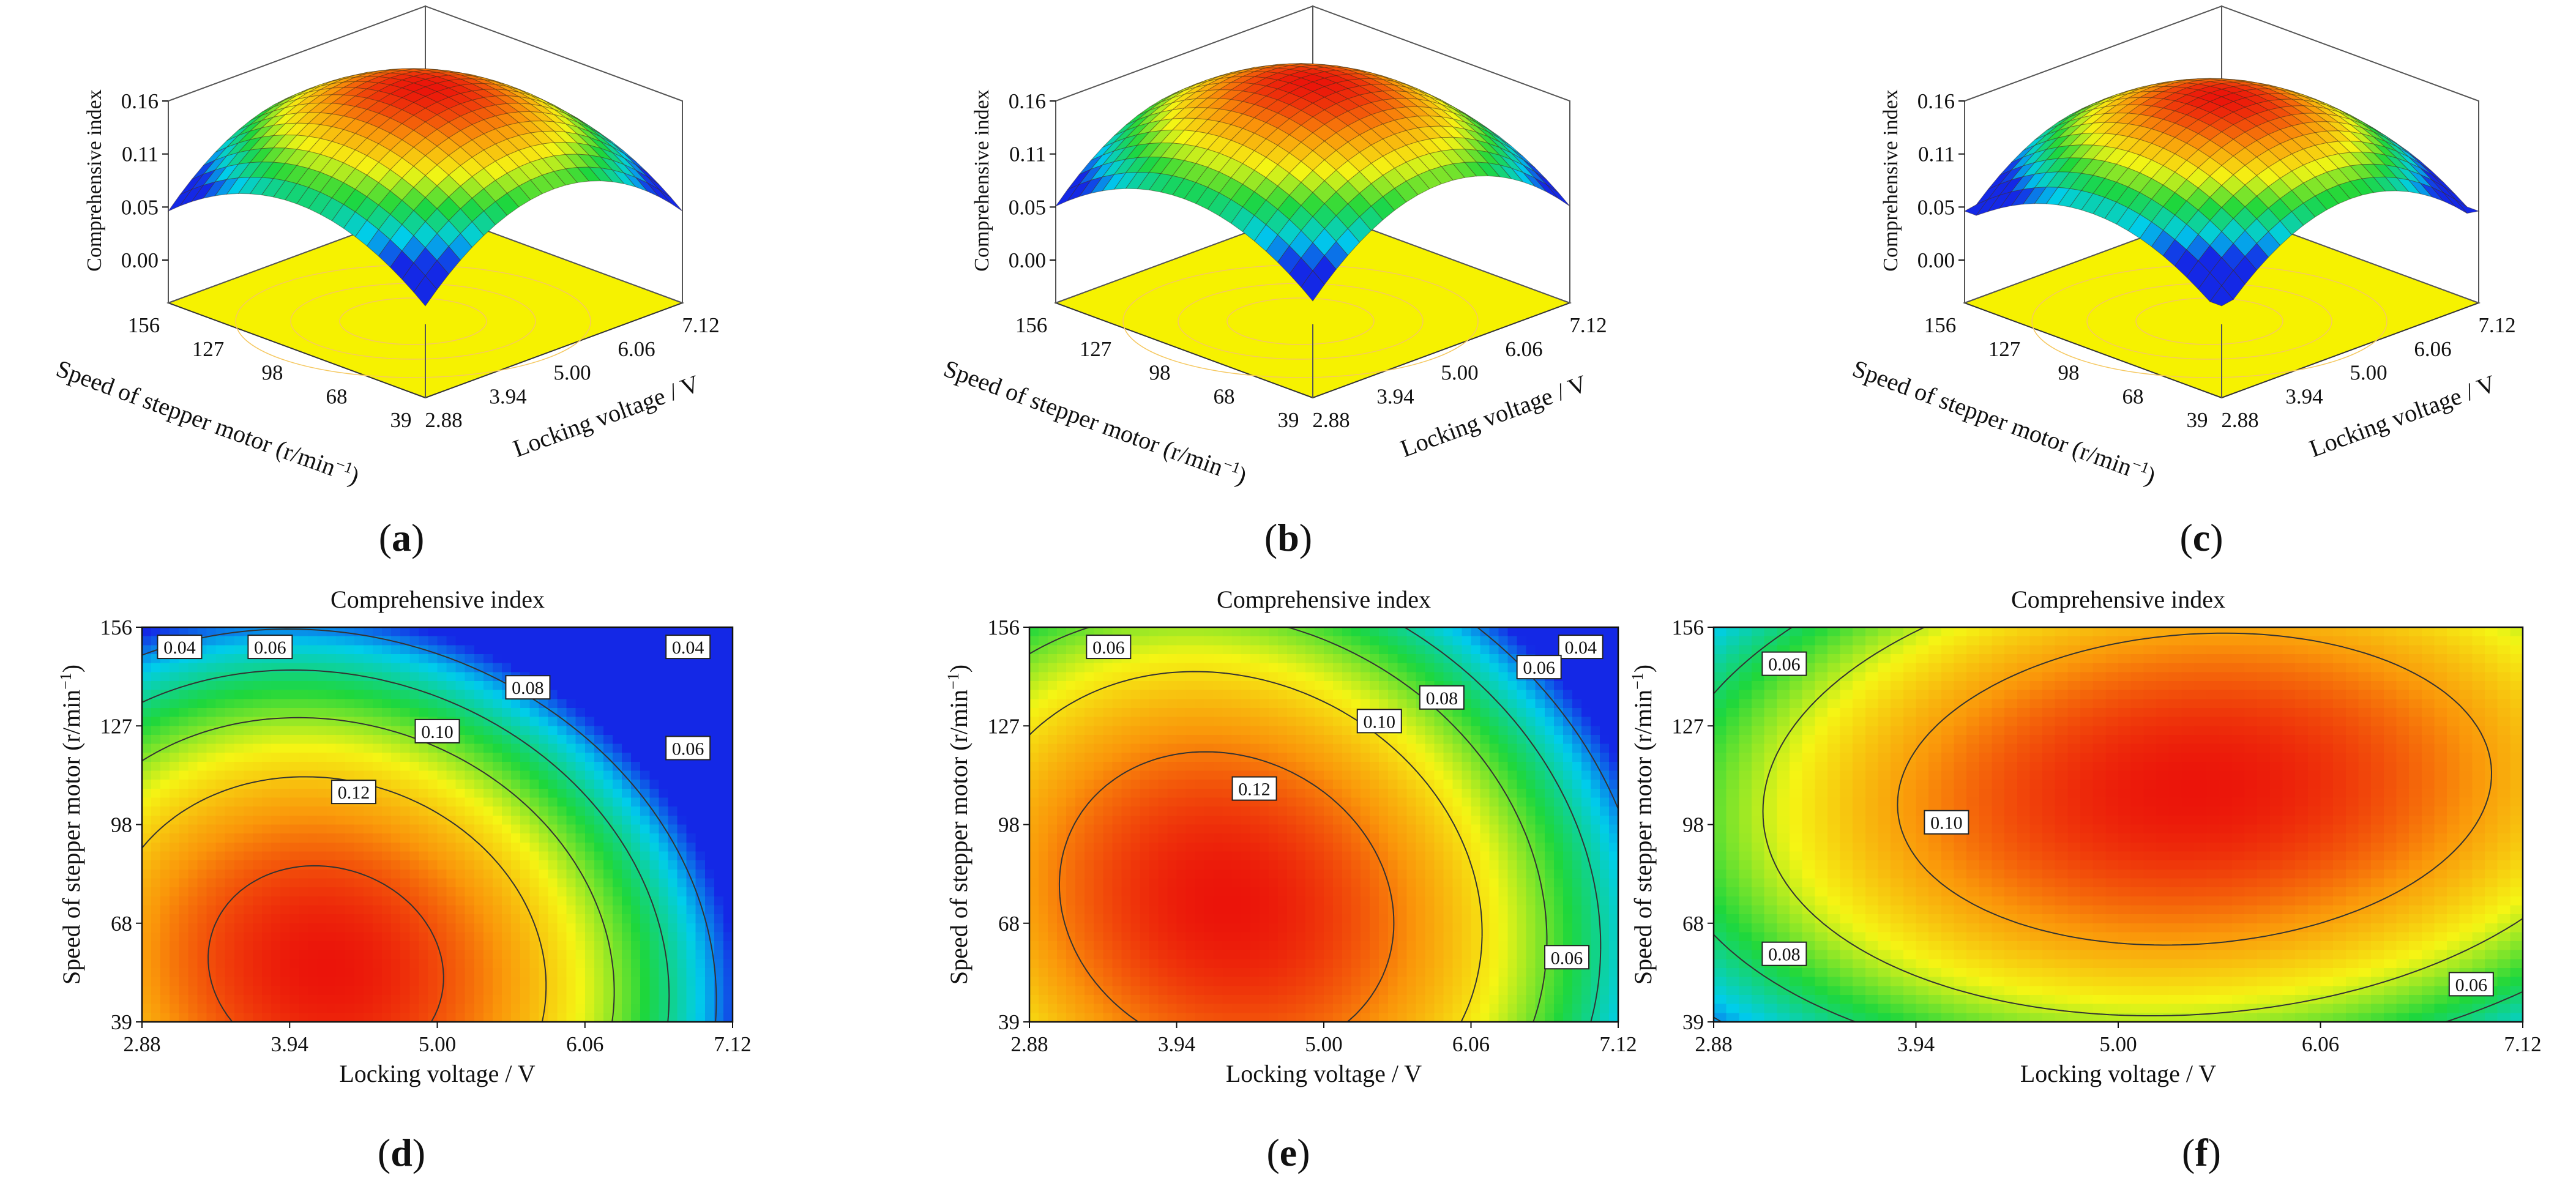 This screenshot has width=2576, height=1192. I want to click on y-tick-label: 39, so click(1288, 420).